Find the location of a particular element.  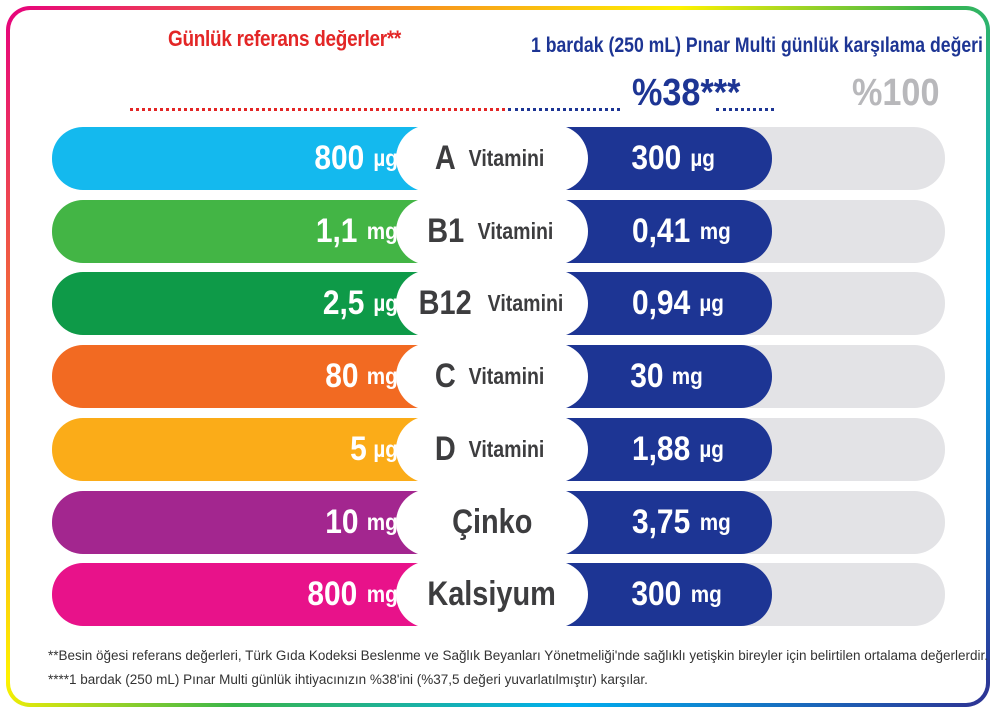

coverage-value: 0,94 µg is located at coordinates (677, 303).